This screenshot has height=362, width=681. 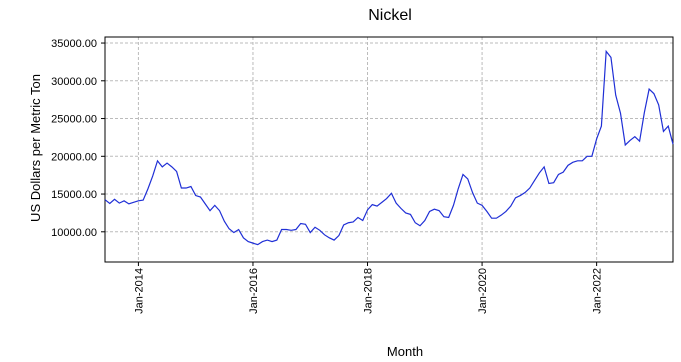 What do you see at coordinates (390, 15) in the screenshot?
I see `chart-title: Nickel` at bounding box center [390, 15].